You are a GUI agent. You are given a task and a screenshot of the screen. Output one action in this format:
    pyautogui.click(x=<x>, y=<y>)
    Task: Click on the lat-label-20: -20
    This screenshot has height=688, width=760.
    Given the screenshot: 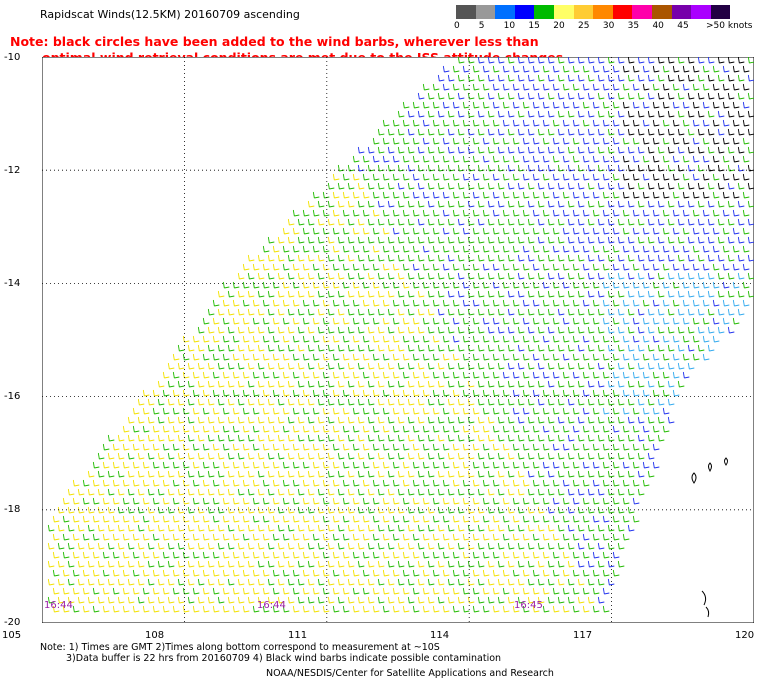 What is the action you would take?
    pyautogui.click(x=12, y=622)
    